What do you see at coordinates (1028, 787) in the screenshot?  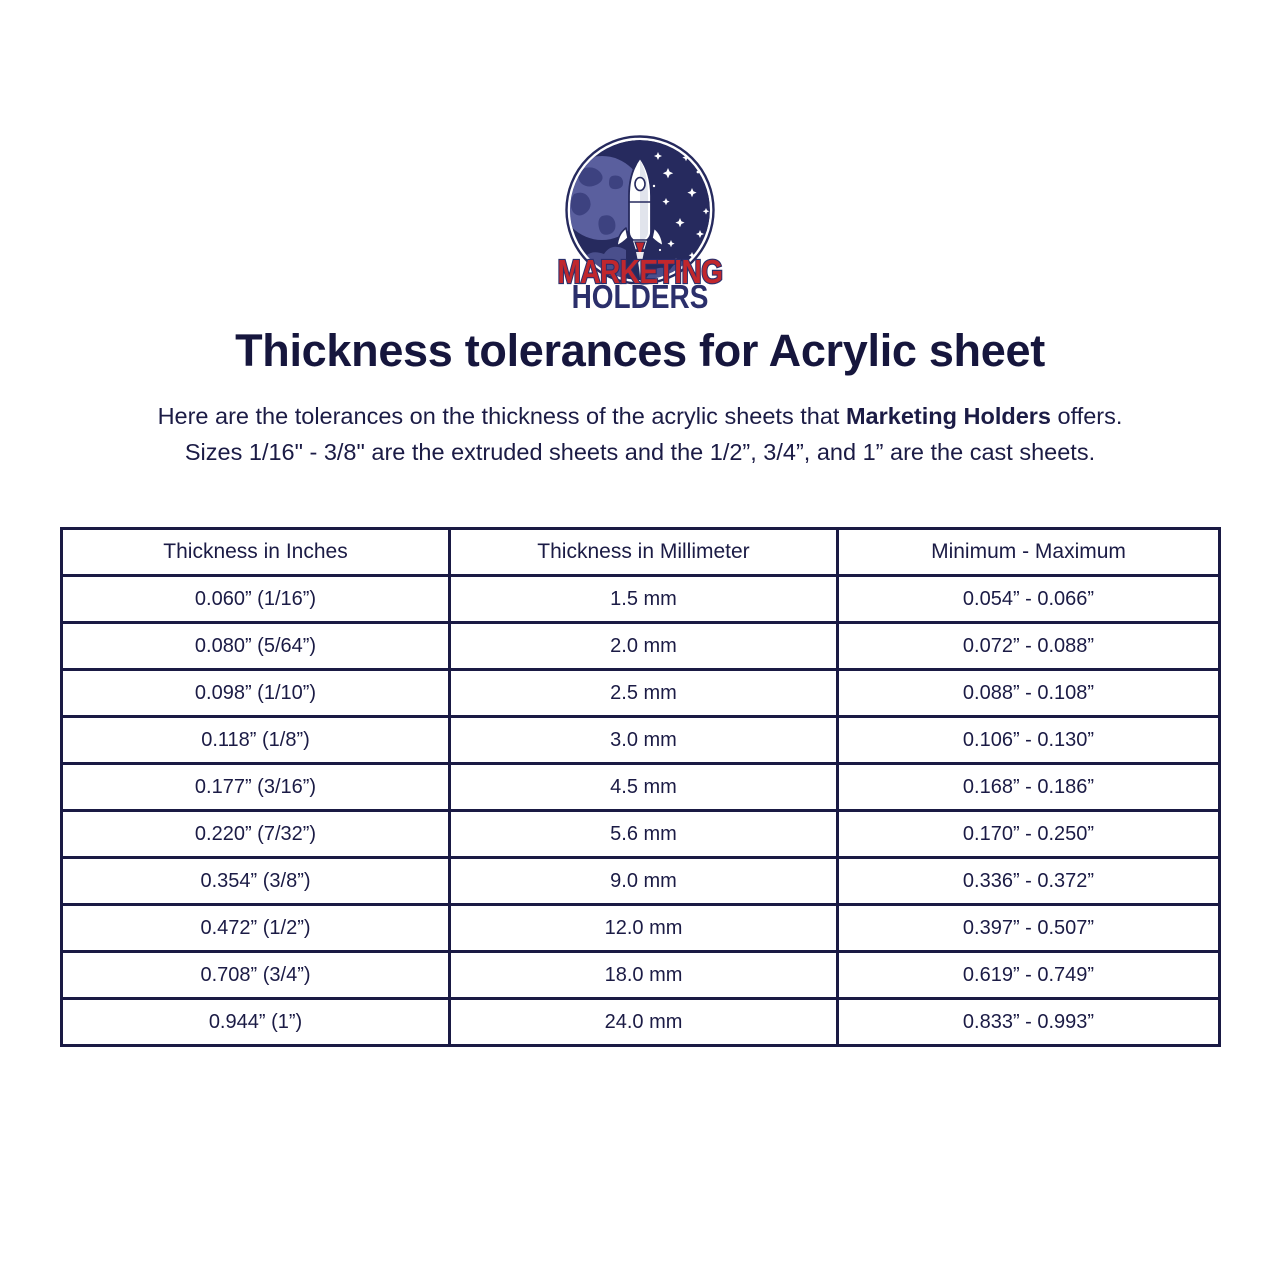 I see `cell-min-max: 0.168” - 0.186”` at bounding box center [1028, 787].